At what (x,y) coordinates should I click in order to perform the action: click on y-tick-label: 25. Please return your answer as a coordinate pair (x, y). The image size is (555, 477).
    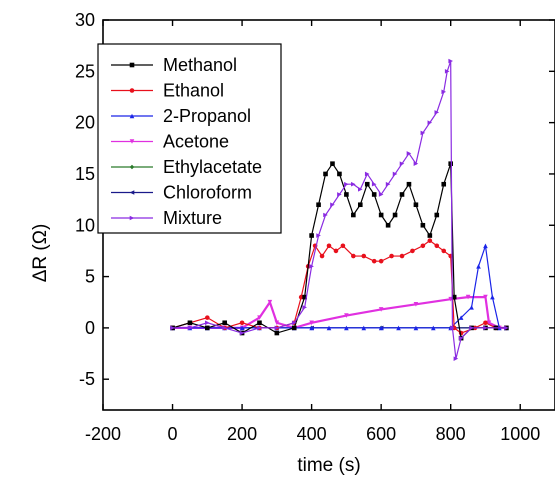
    Looking at the image, I should click on (85, 71).